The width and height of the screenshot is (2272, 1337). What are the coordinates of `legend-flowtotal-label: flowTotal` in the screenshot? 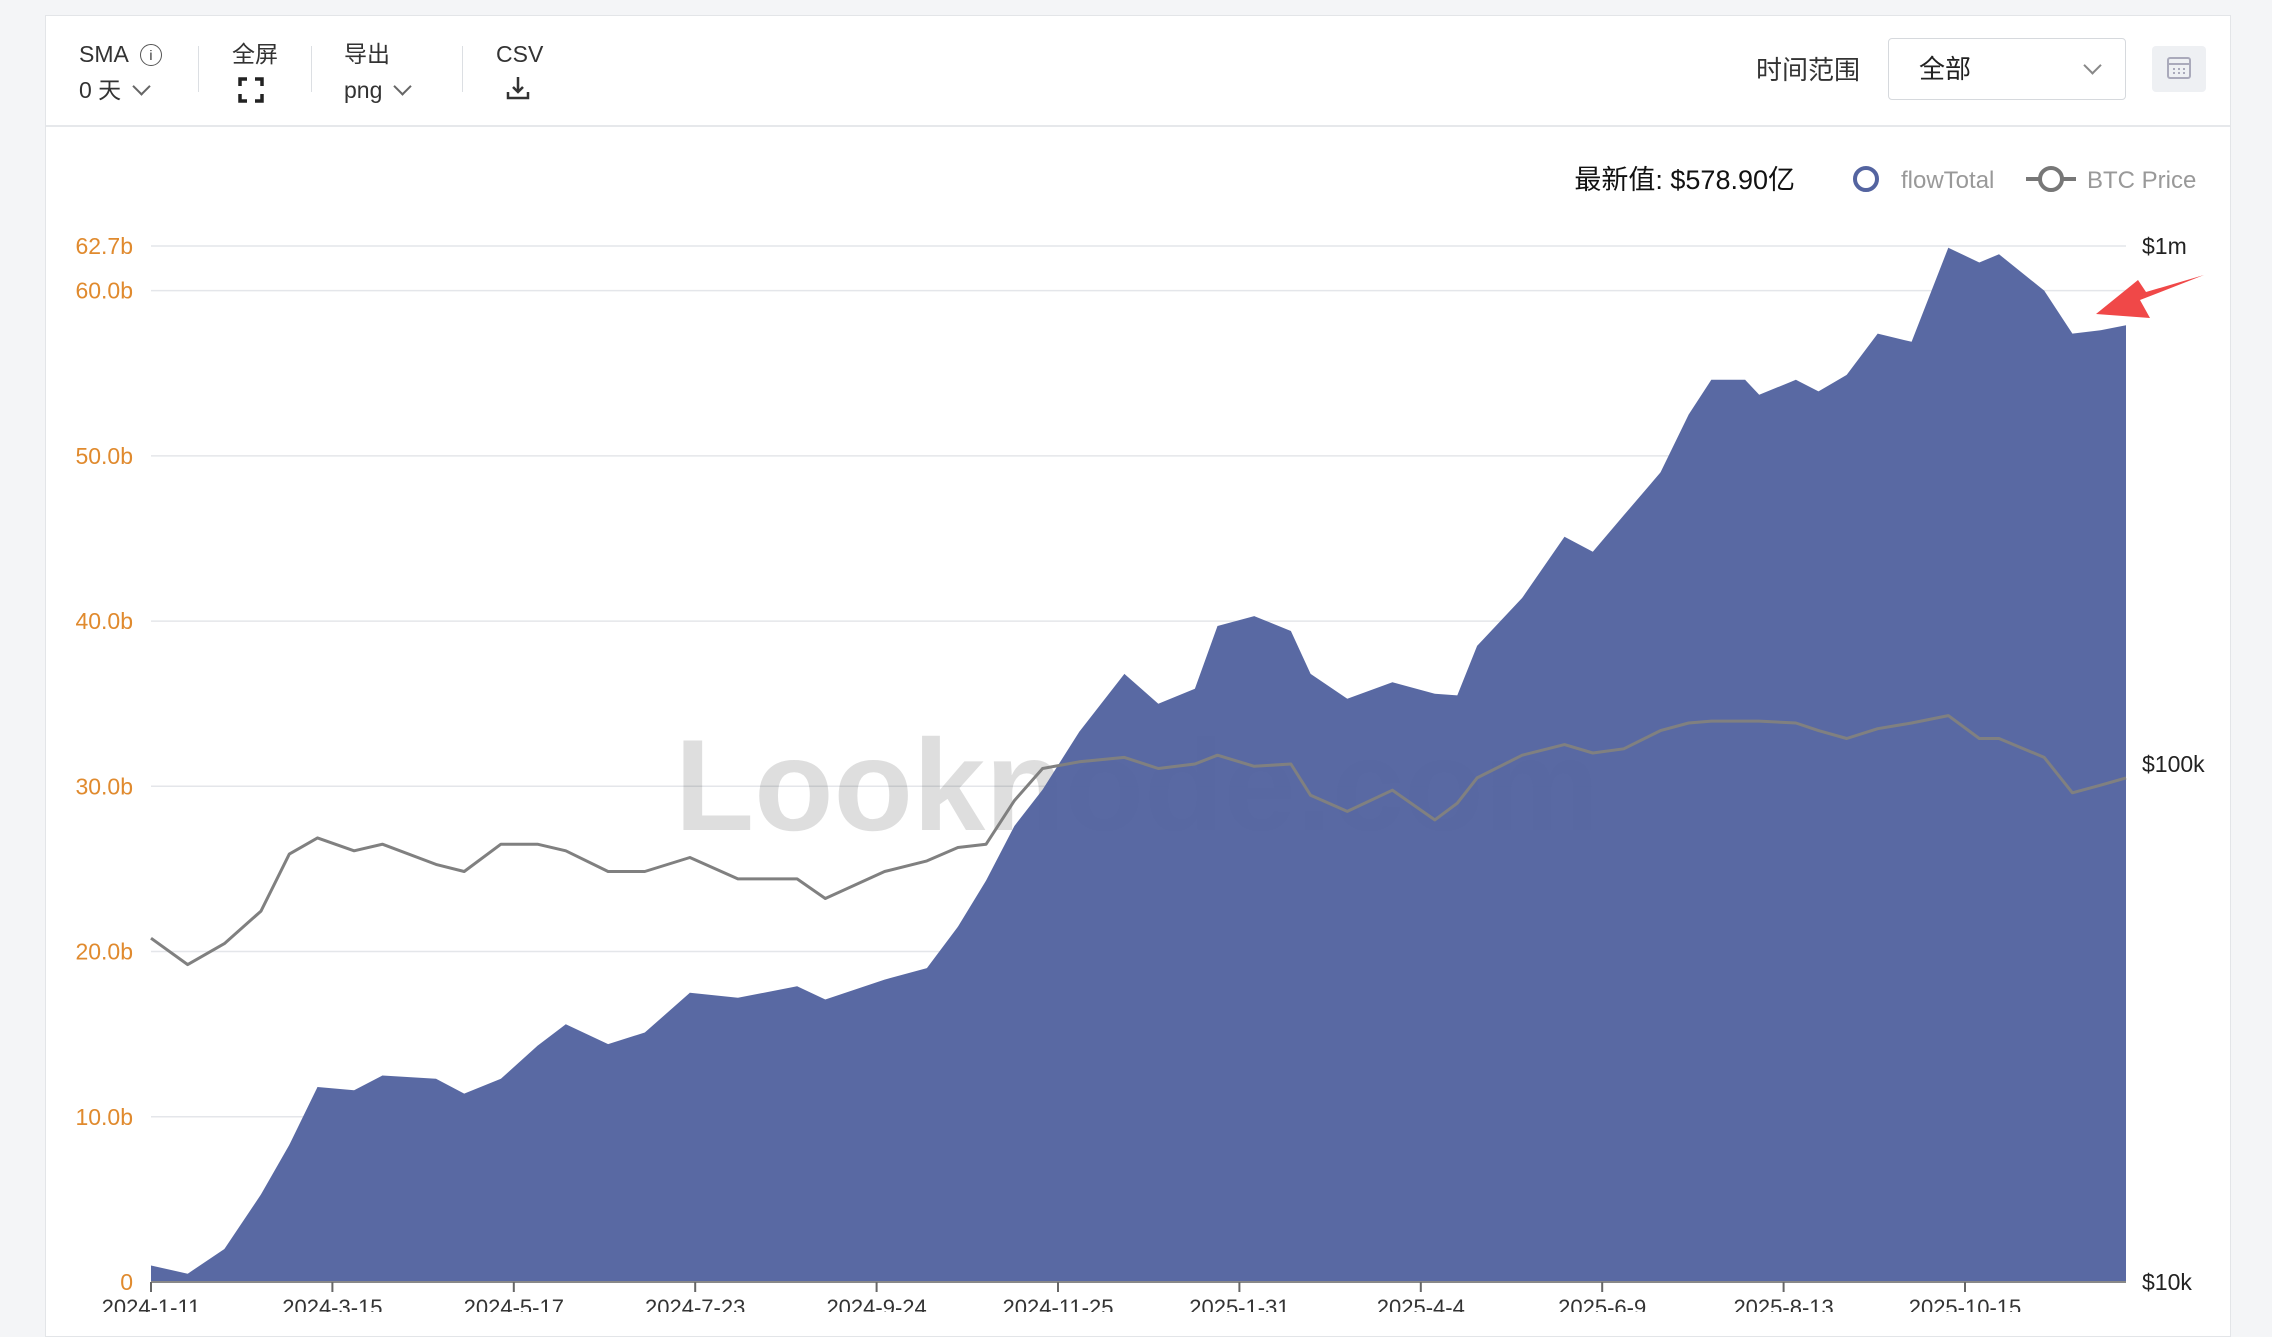 It's located at (1947, 180).